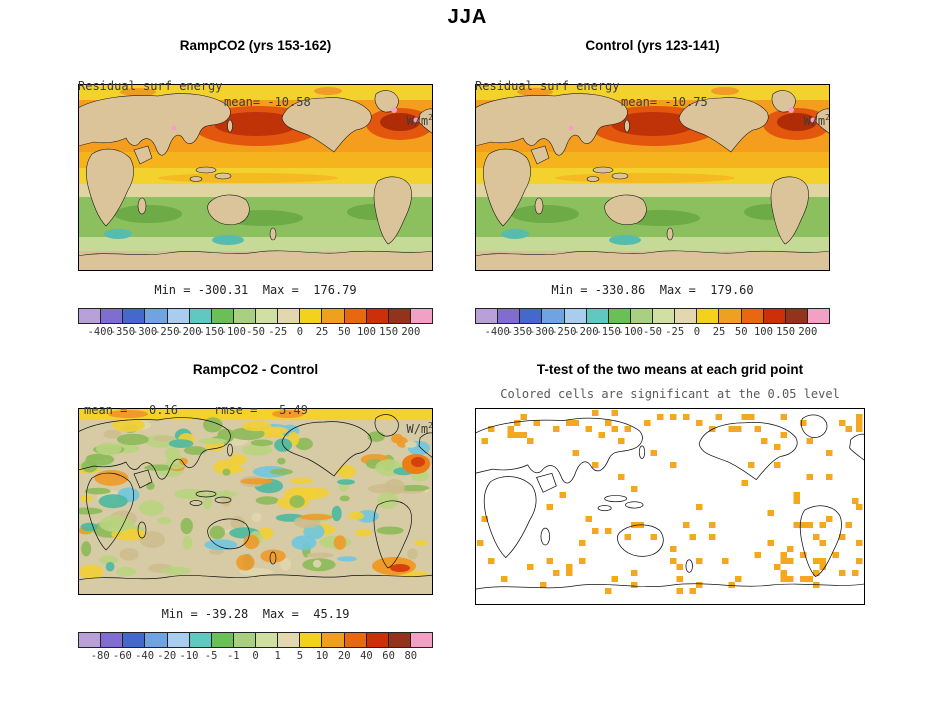  I want to click on significant-cells, so click(670, 502).